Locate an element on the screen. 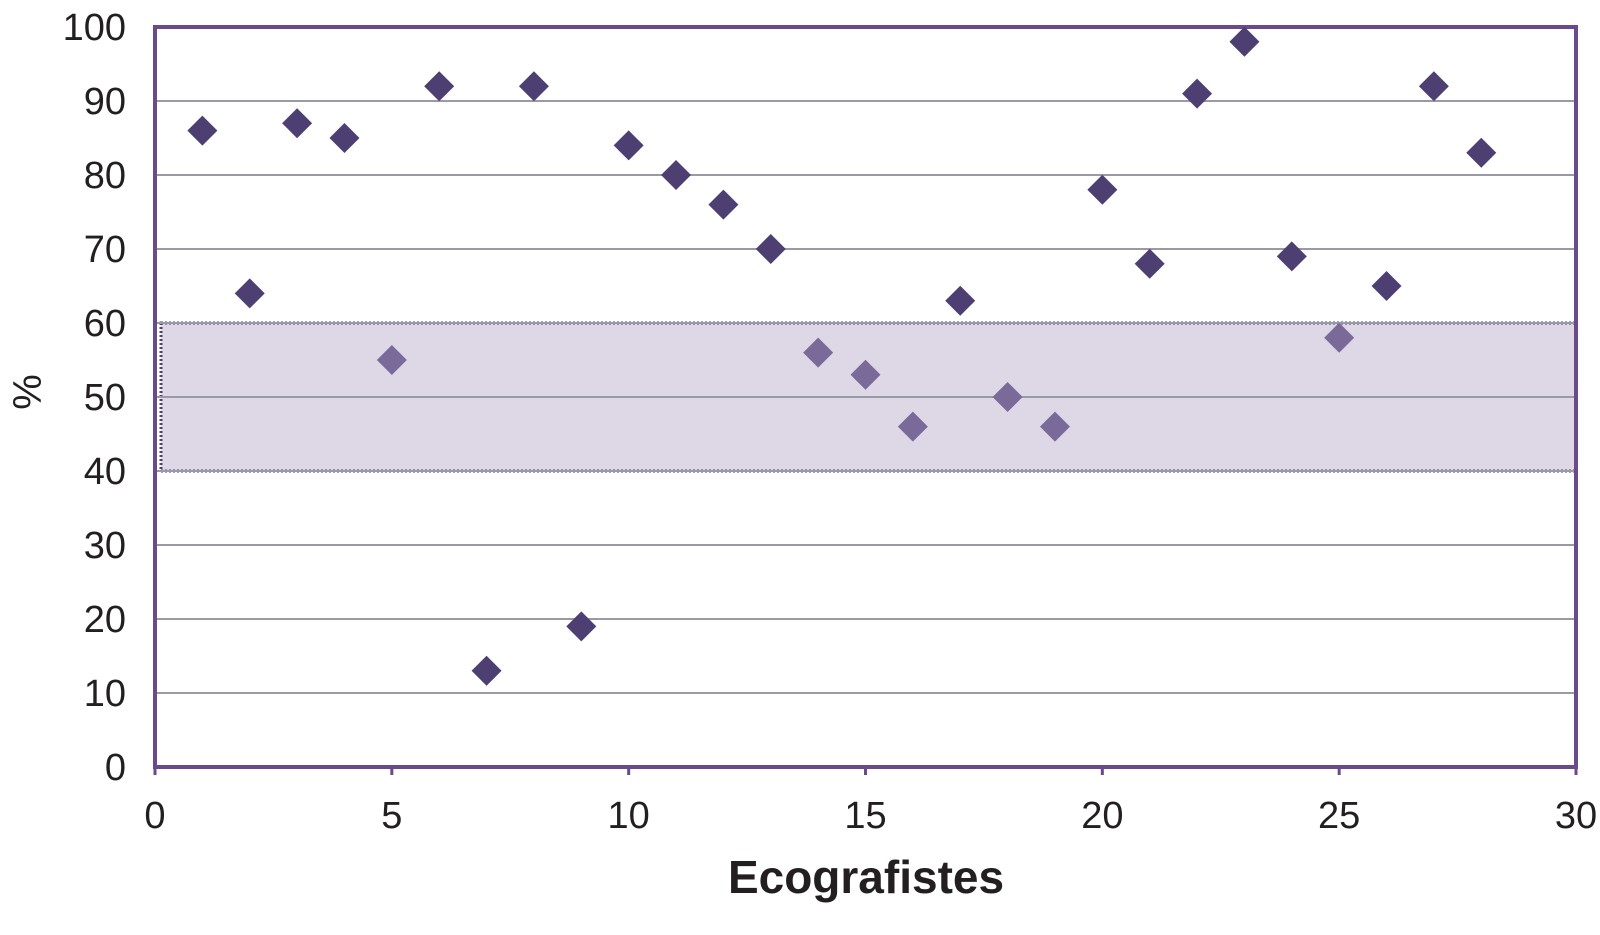 This screenshot has height=935, width=1600. y-tick-label-60: 60 is located at coordinates (105, 324).